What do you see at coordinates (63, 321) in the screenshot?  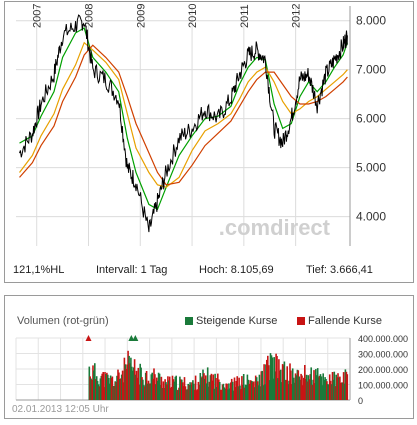 I see `volume-title: Volumen (rot-grün)` at bounding box center [63, 321].